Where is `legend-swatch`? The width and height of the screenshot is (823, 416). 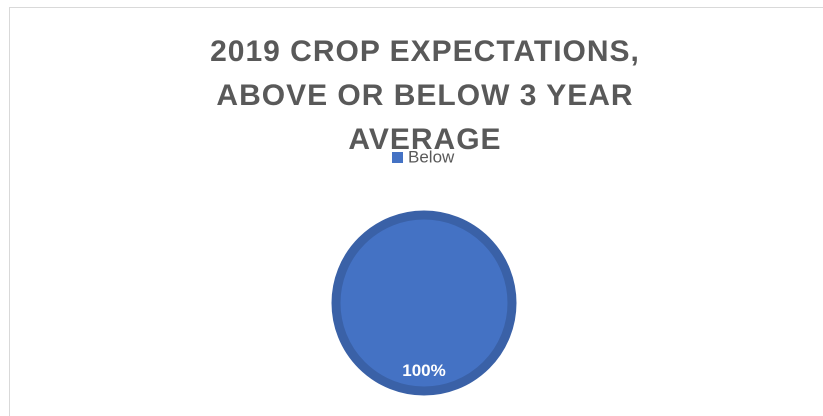
legend-swatch is located at coordinates (397, 157).